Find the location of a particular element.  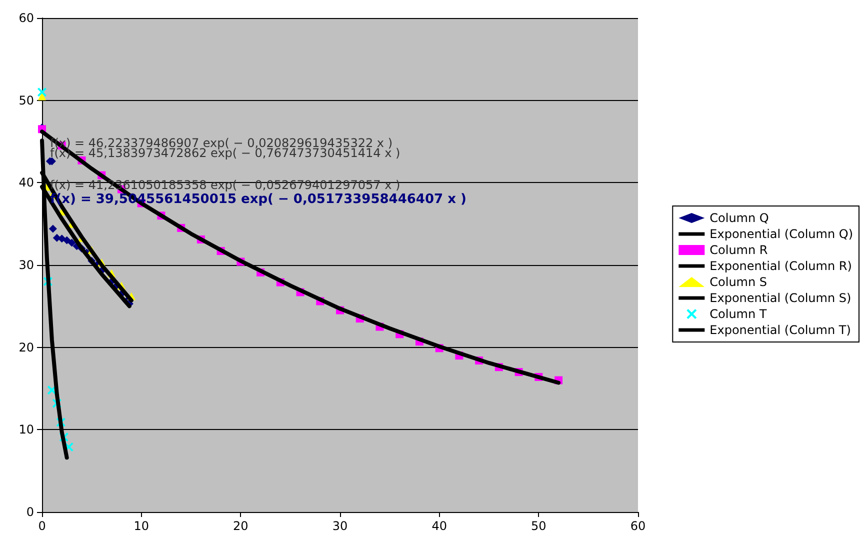

y-tick-label: 10 is located at coordinates (26, 429).